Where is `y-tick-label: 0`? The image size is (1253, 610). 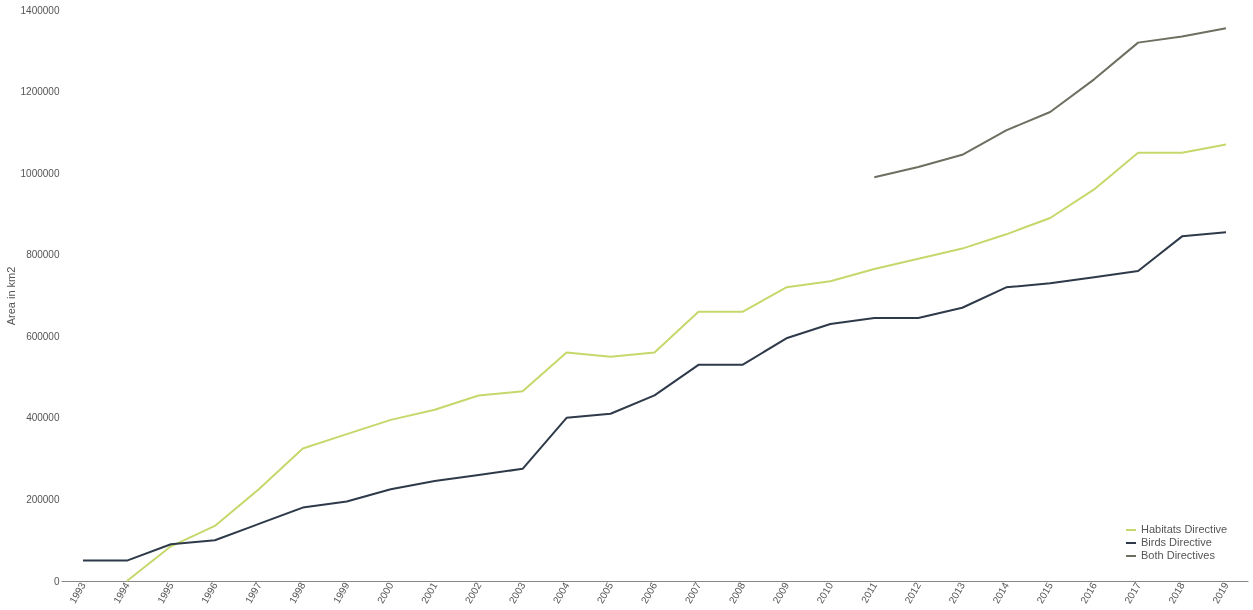
y-tick-label: 0 is located at coordinates (56, 581).